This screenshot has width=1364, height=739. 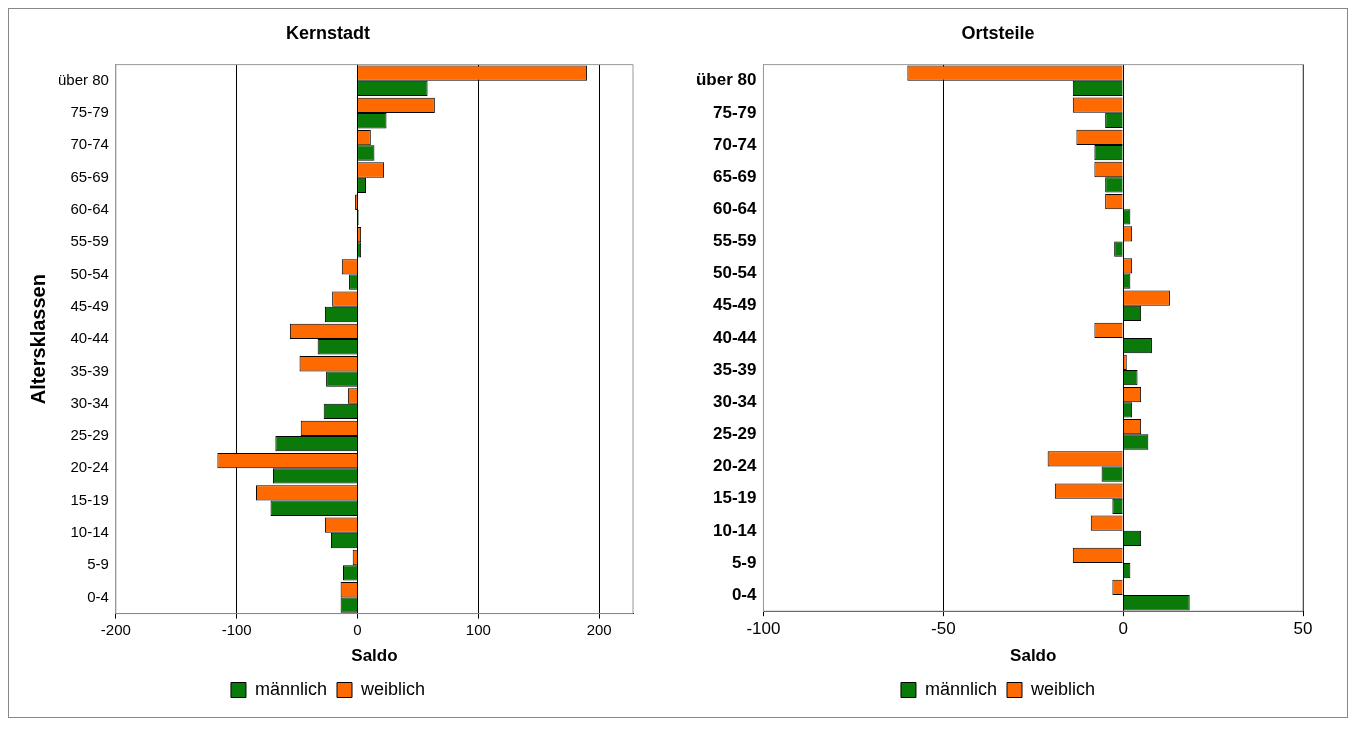 I want to click on chart-title: Kernstadt, so click(x=328, y=32).